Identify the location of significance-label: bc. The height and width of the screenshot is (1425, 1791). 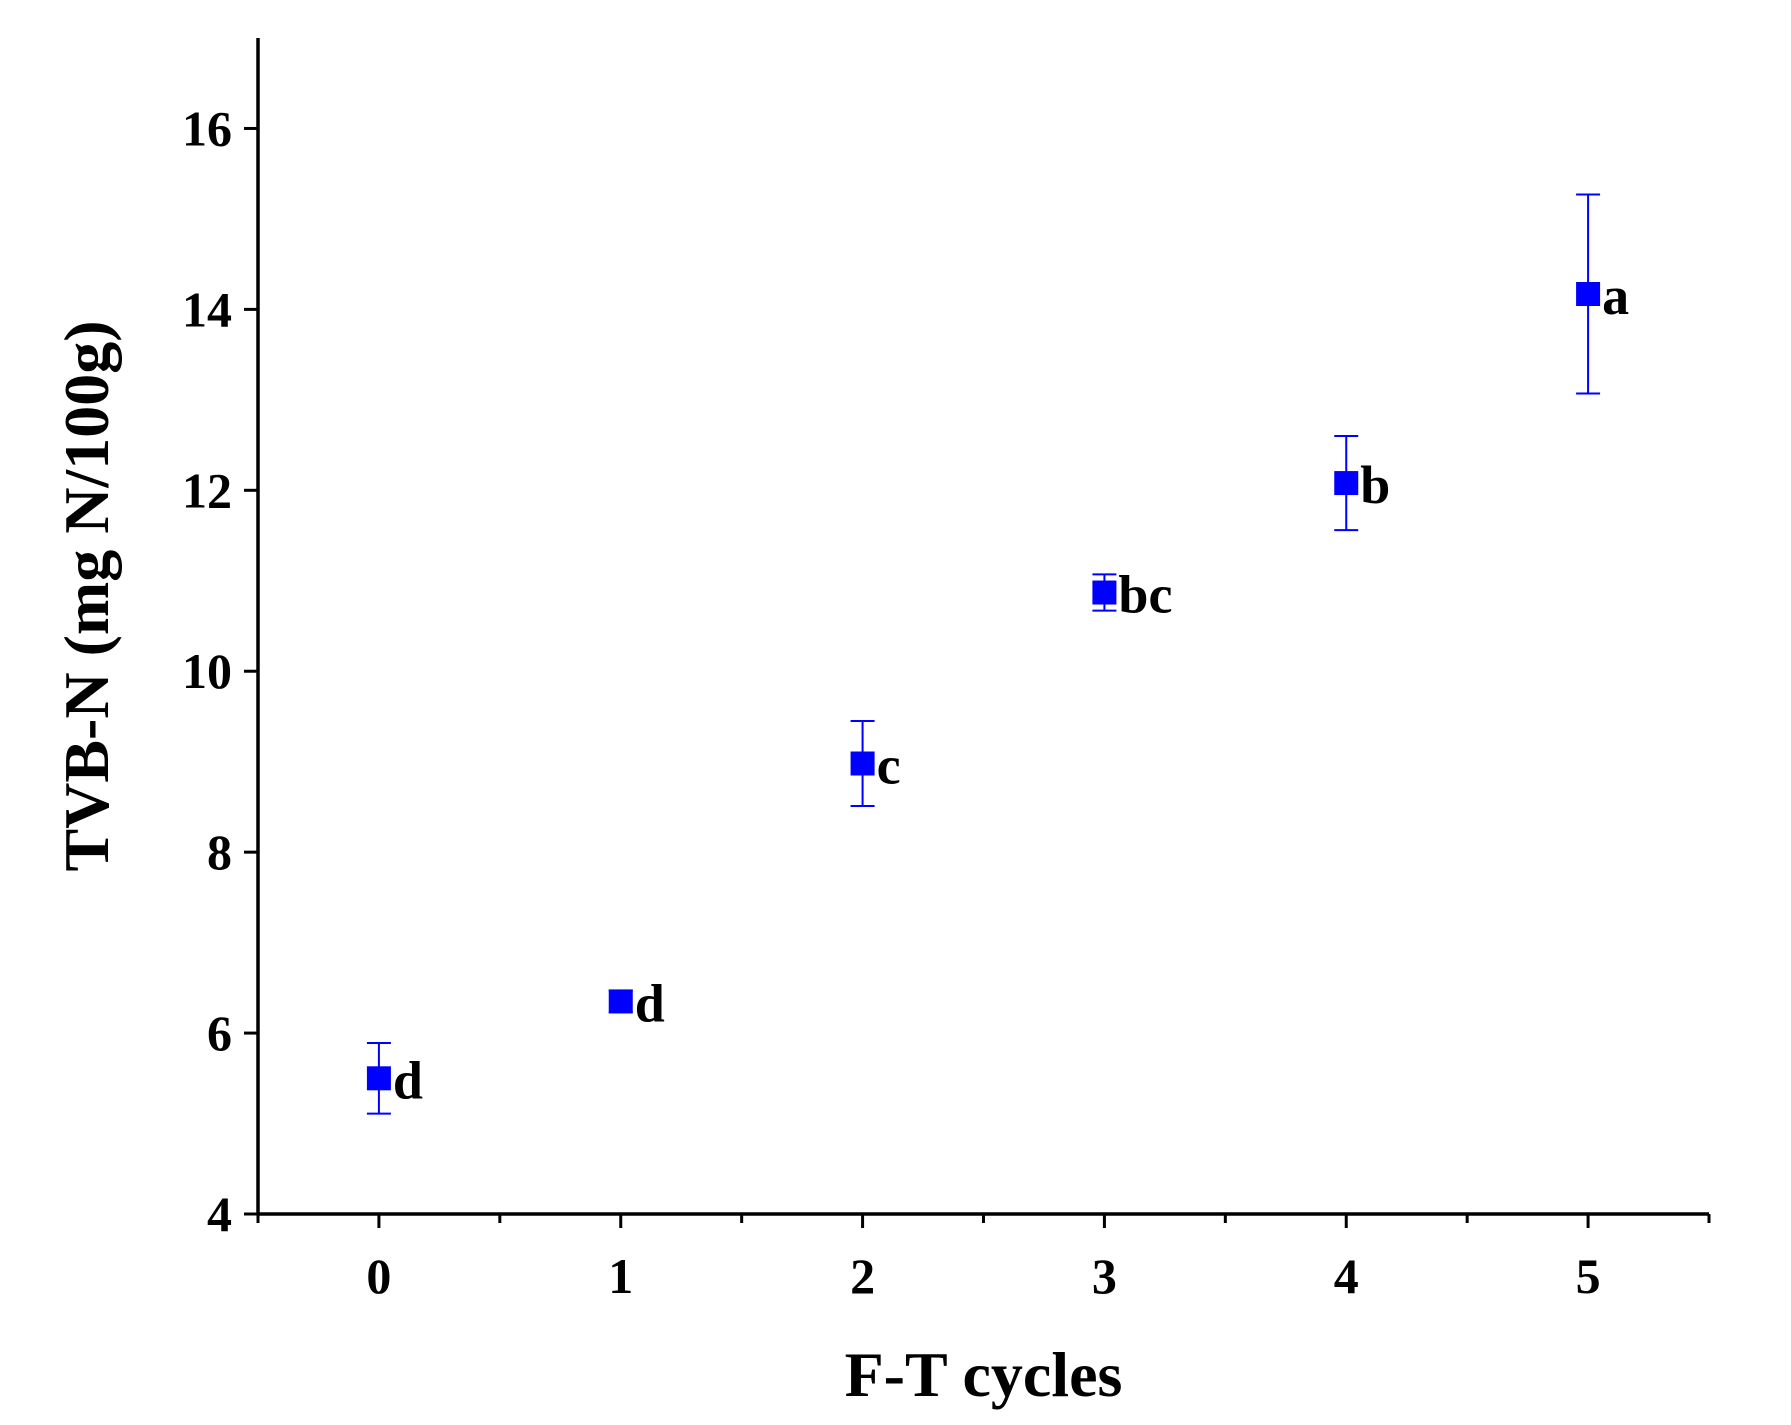
(1145, 595).